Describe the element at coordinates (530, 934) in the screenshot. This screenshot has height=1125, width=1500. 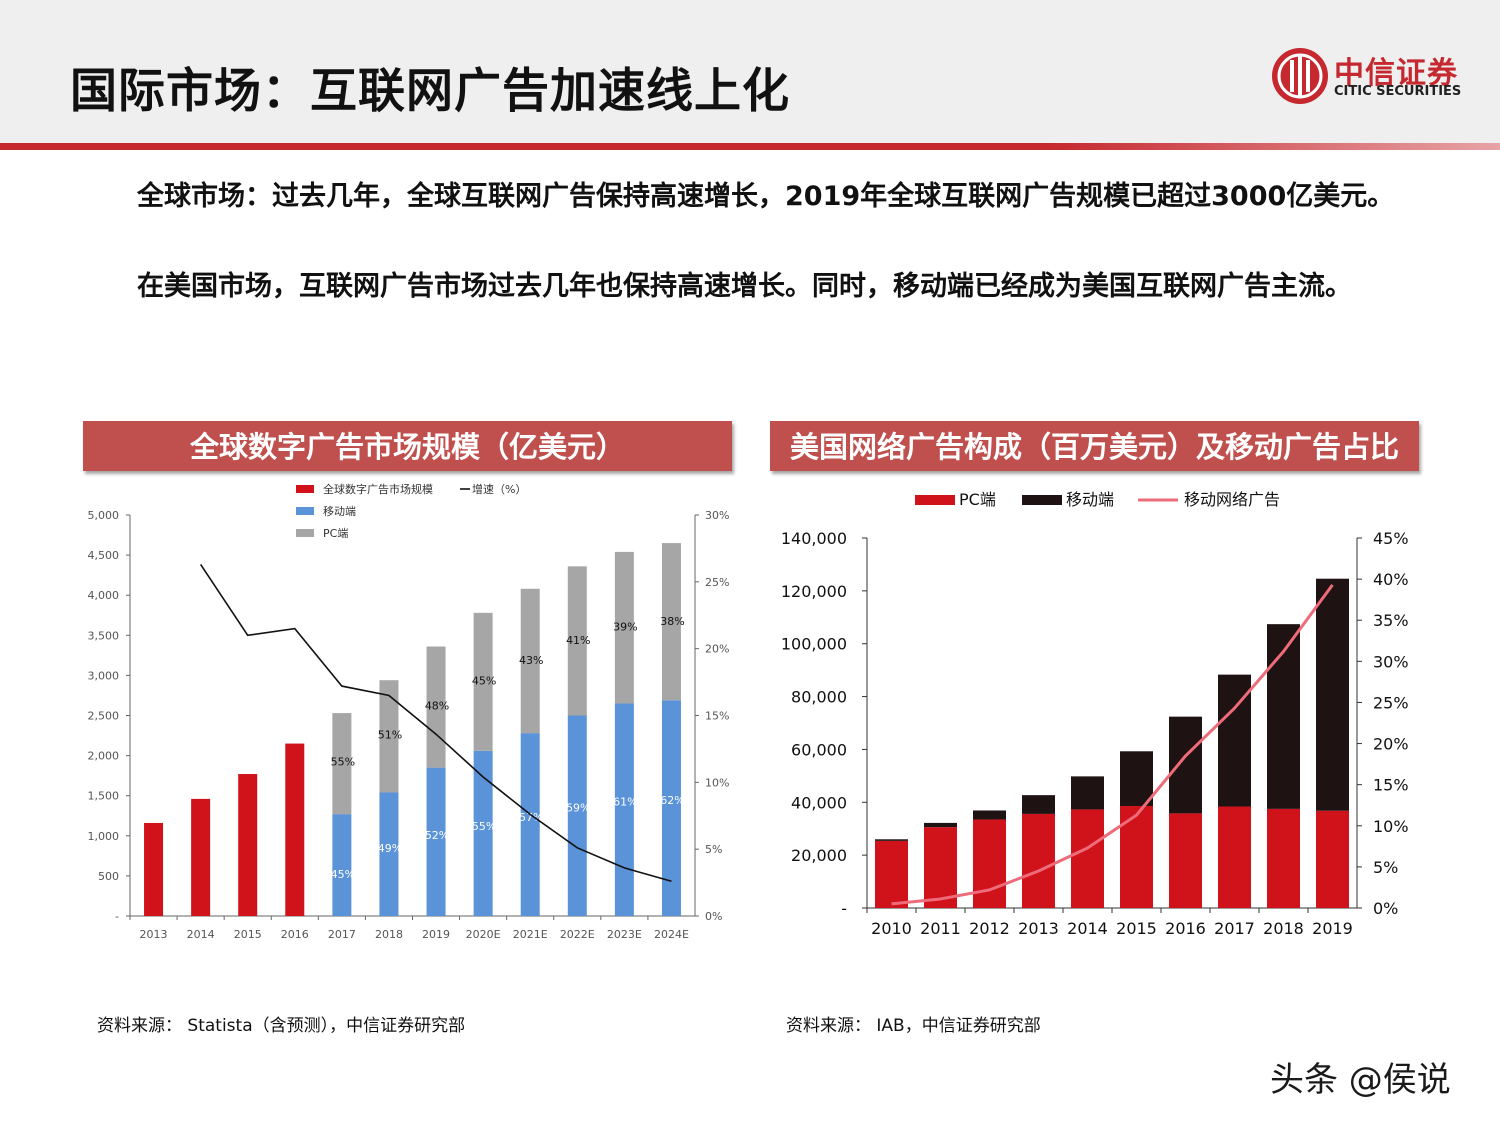
I see `x-tick-label: 2021E` at that location.